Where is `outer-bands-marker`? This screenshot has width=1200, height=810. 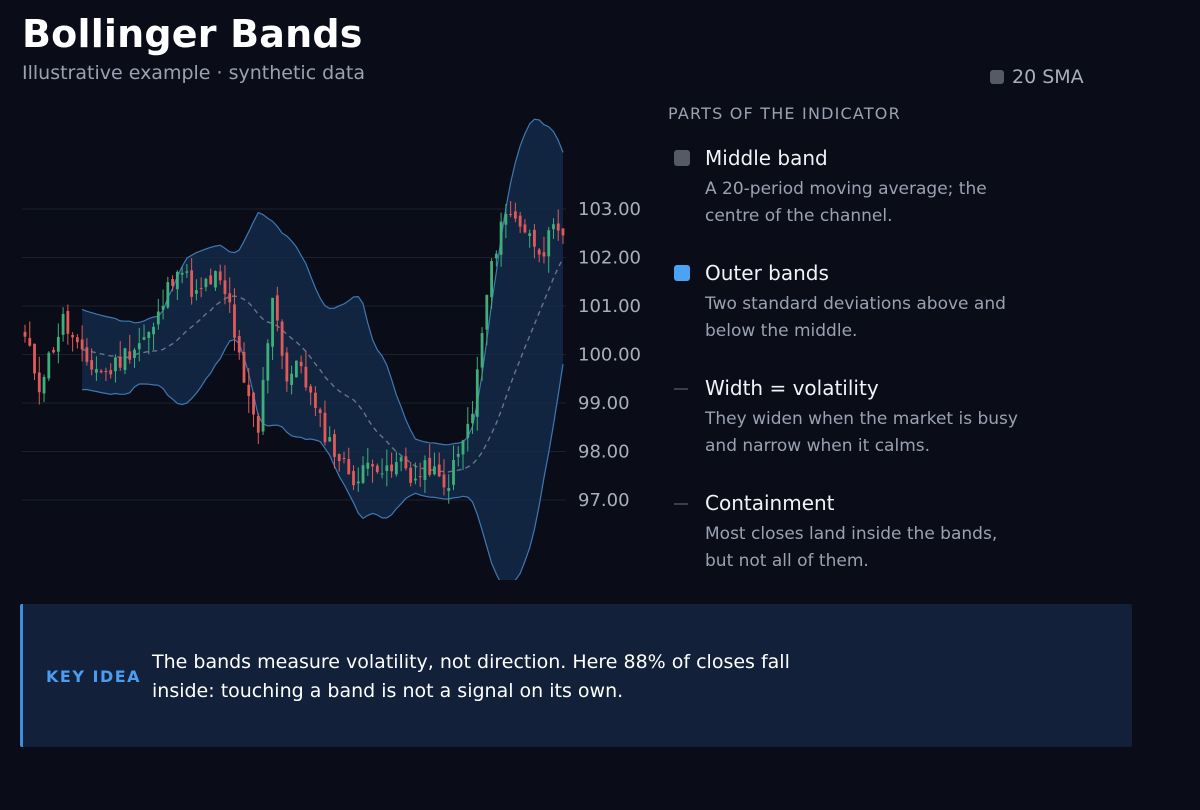
outer-bands-marker is located at coordinates (682, 273).